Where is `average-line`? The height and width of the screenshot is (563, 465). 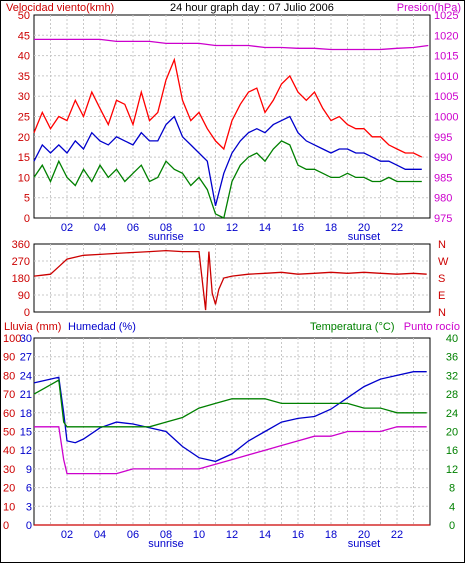 average-line is located at coordinates (227, 160).